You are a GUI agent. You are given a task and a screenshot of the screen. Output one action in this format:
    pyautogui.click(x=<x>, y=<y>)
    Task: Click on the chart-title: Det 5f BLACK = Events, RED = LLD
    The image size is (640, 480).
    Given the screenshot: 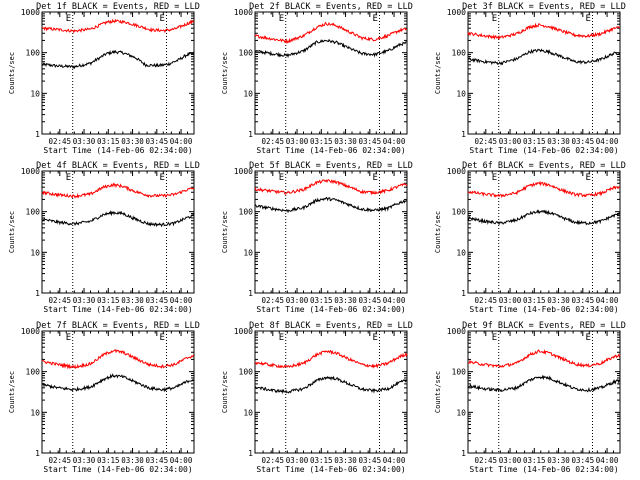 What is the action you would take?
    pyautogui.click(x=331, y=166)
    